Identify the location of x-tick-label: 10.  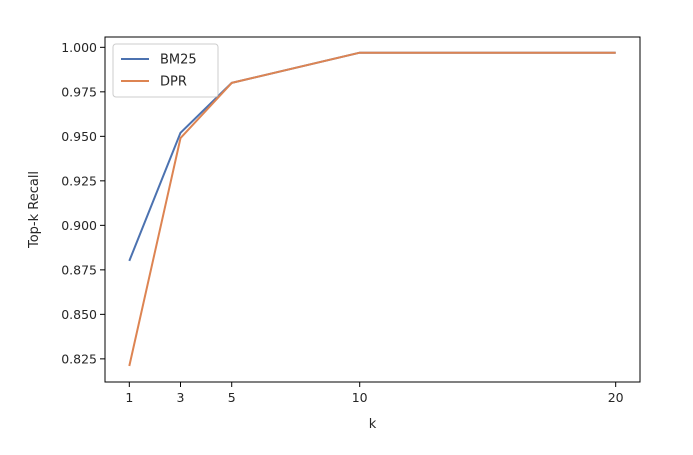
(360, 397).